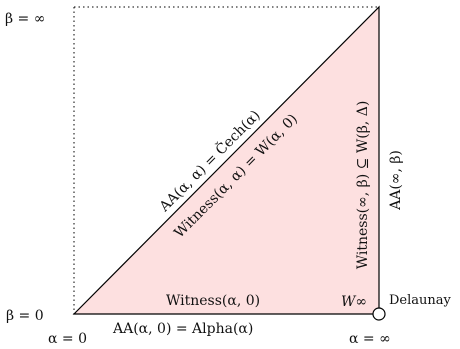 The height and width of the screenshot is (349, 460). Describe the element at coordinates (354, 302) in the screenshot. I see `w-infinity-label: W∞` at that location.